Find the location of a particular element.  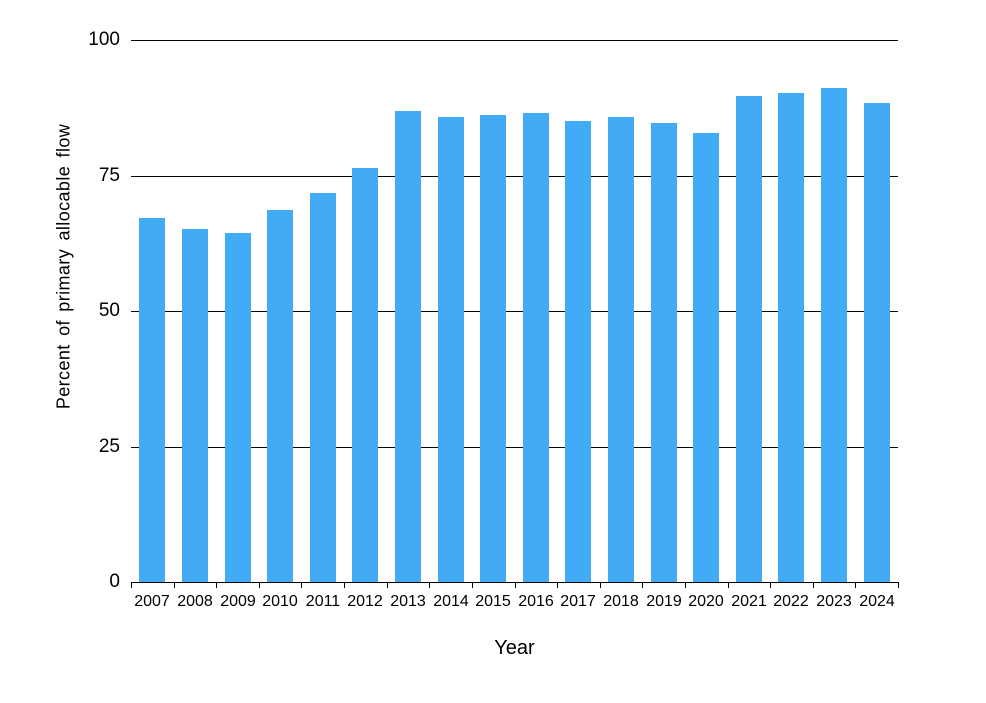

x-tick-label-2017: 2017 is located at coordinates (578, 601).